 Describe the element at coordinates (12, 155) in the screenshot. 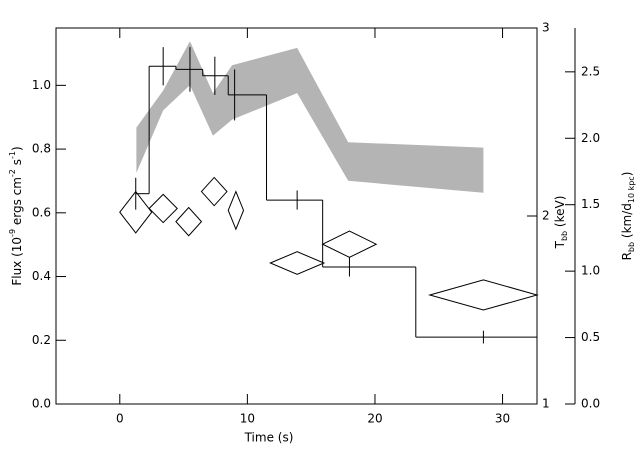

I see `label-sup: -1` at that location.